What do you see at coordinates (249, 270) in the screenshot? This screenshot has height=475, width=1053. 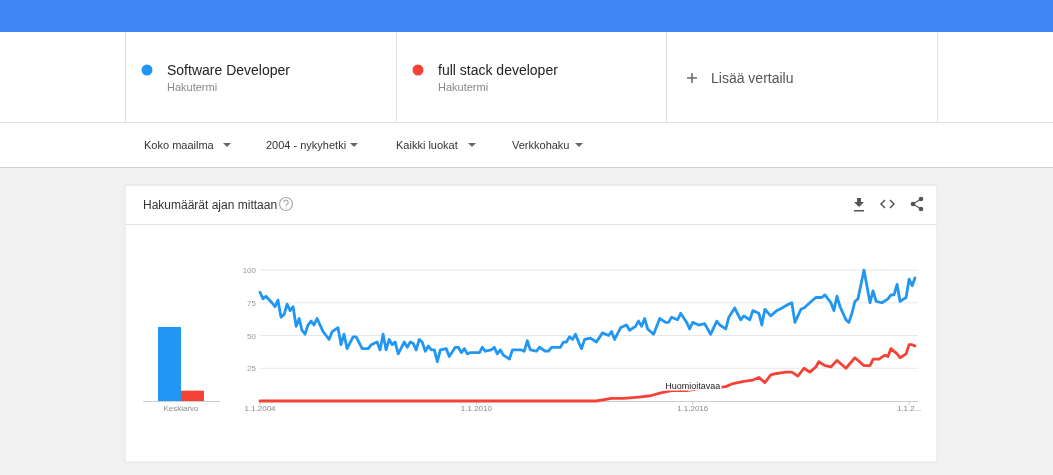 I see `y-tick-label: 100` at bounding box center [249, 270].